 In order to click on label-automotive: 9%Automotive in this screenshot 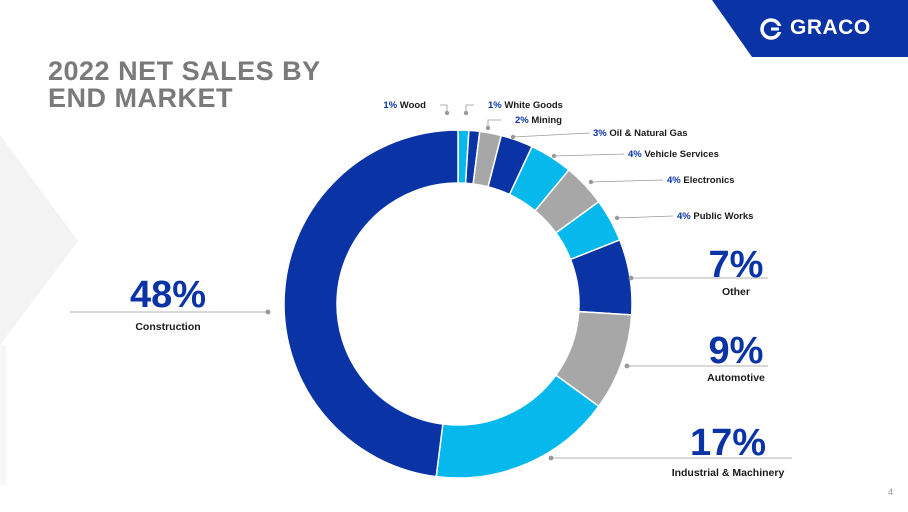, I will do `click(696, 357)`.